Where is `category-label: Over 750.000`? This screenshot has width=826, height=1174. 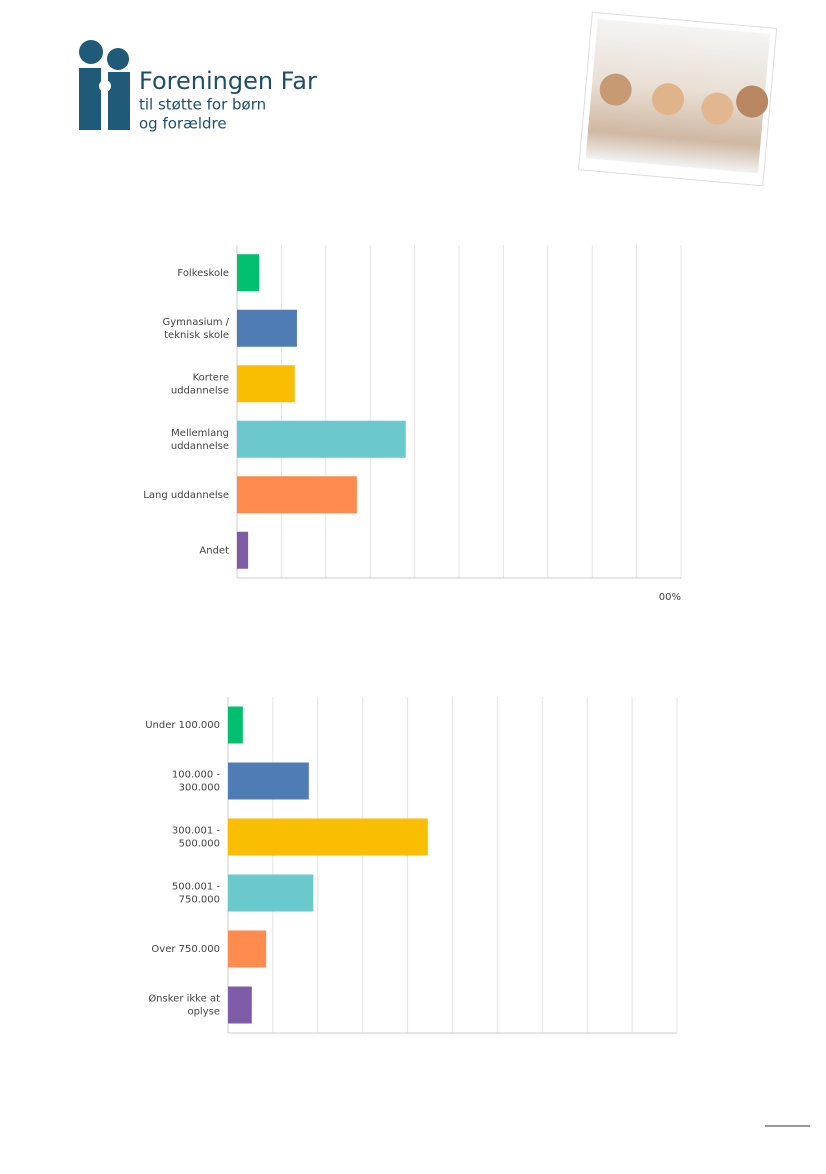 category-label: Over 750.000 is located at coordinates (185, 949).